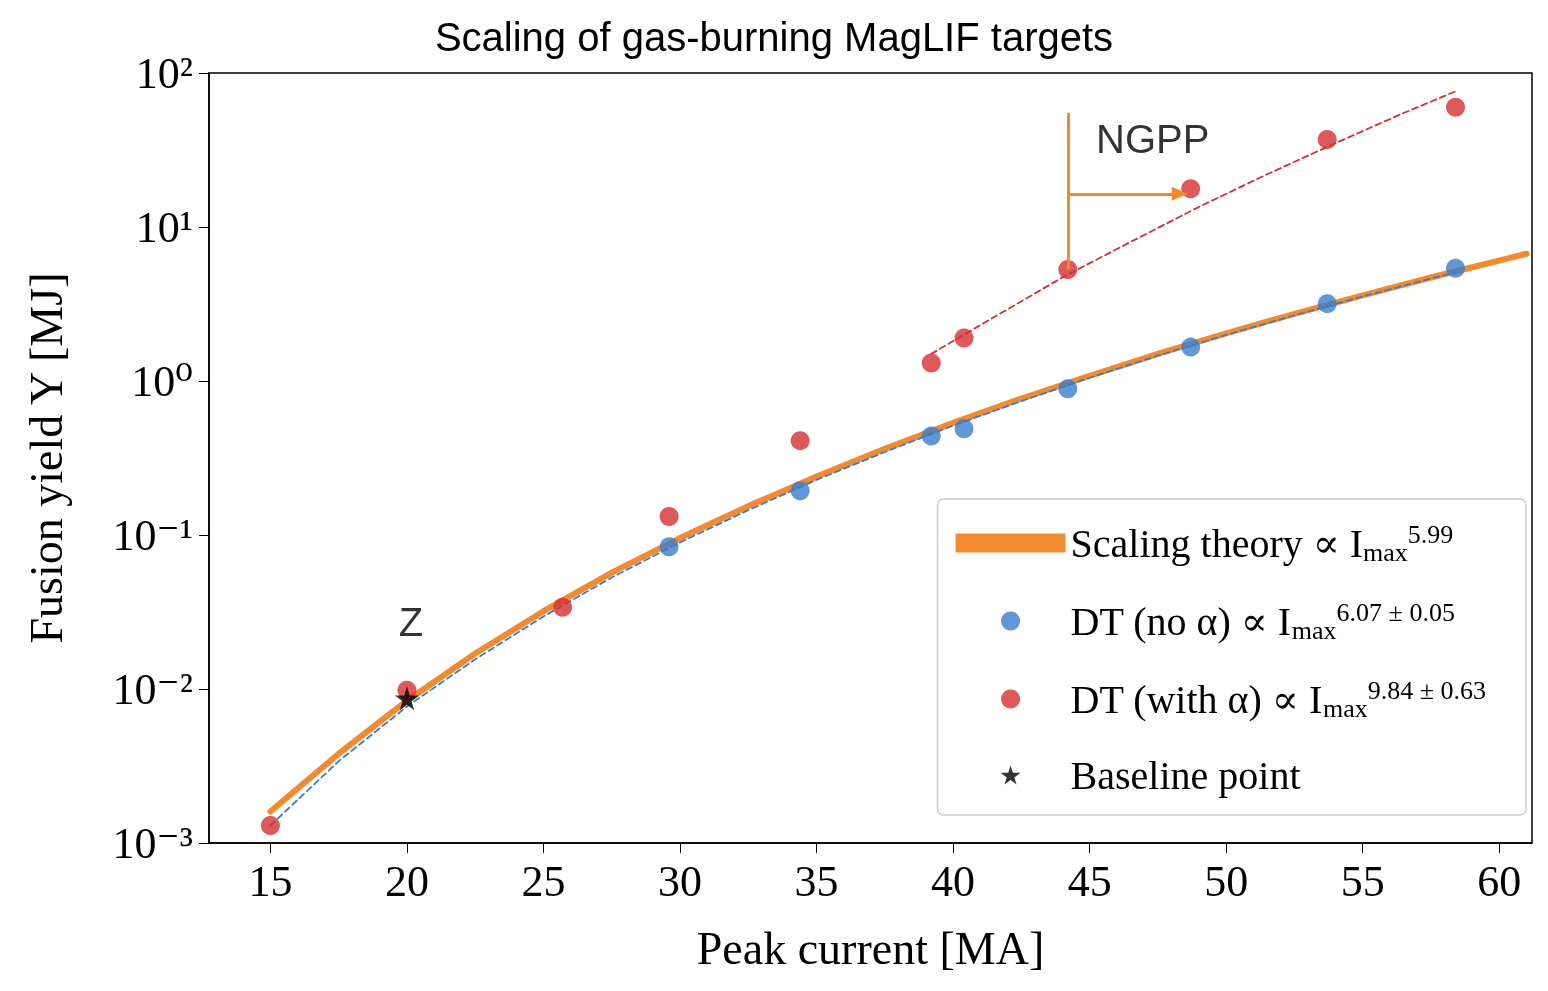 This screenshot has width=1548, height=991. Describe the element at coordinates (46, 458) in the screenshot. I see `y-axis-title: Fusion yield Y [MJ]` at that location.